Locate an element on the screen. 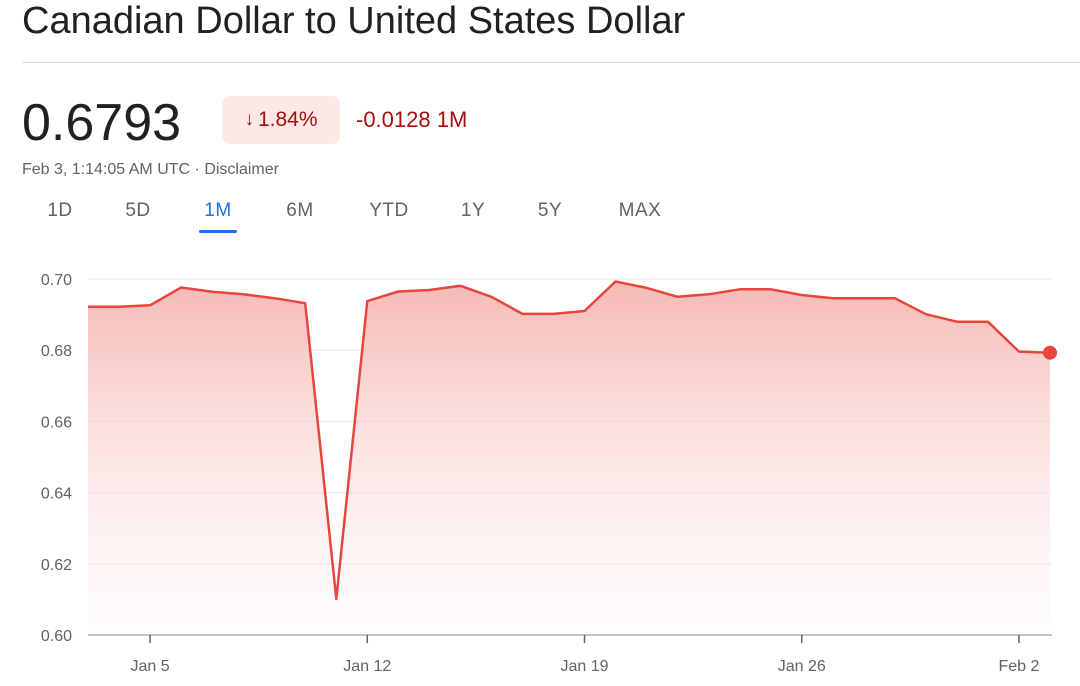 The image size is (1080, 686). tab-1m: 1M is located at coordinates (218, 210).